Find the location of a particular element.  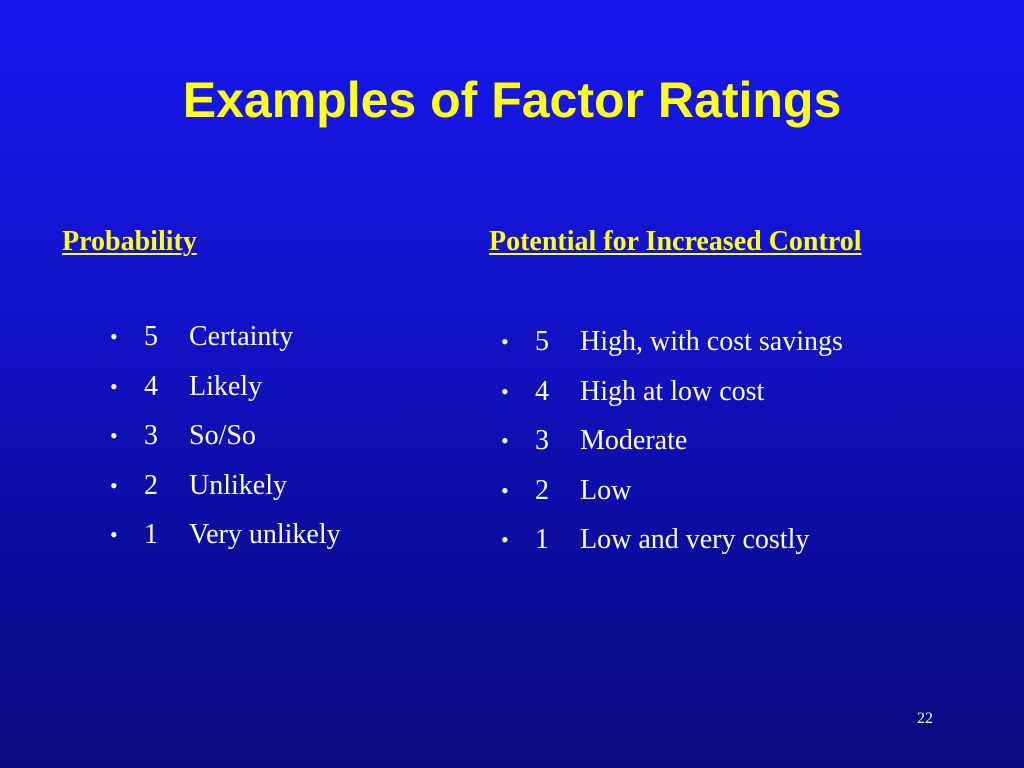

list-item: • 2 Unlikely is located at coordinates (225, 494).